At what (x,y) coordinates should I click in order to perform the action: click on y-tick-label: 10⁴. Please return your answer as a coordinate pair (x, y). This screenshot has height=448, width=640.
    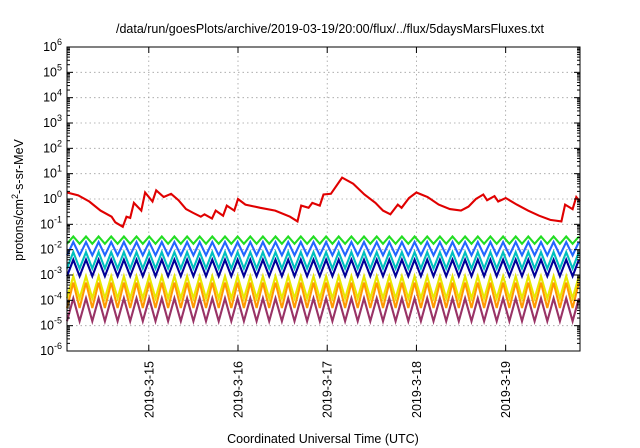
    Looking at the image, I should click on (52, 96).